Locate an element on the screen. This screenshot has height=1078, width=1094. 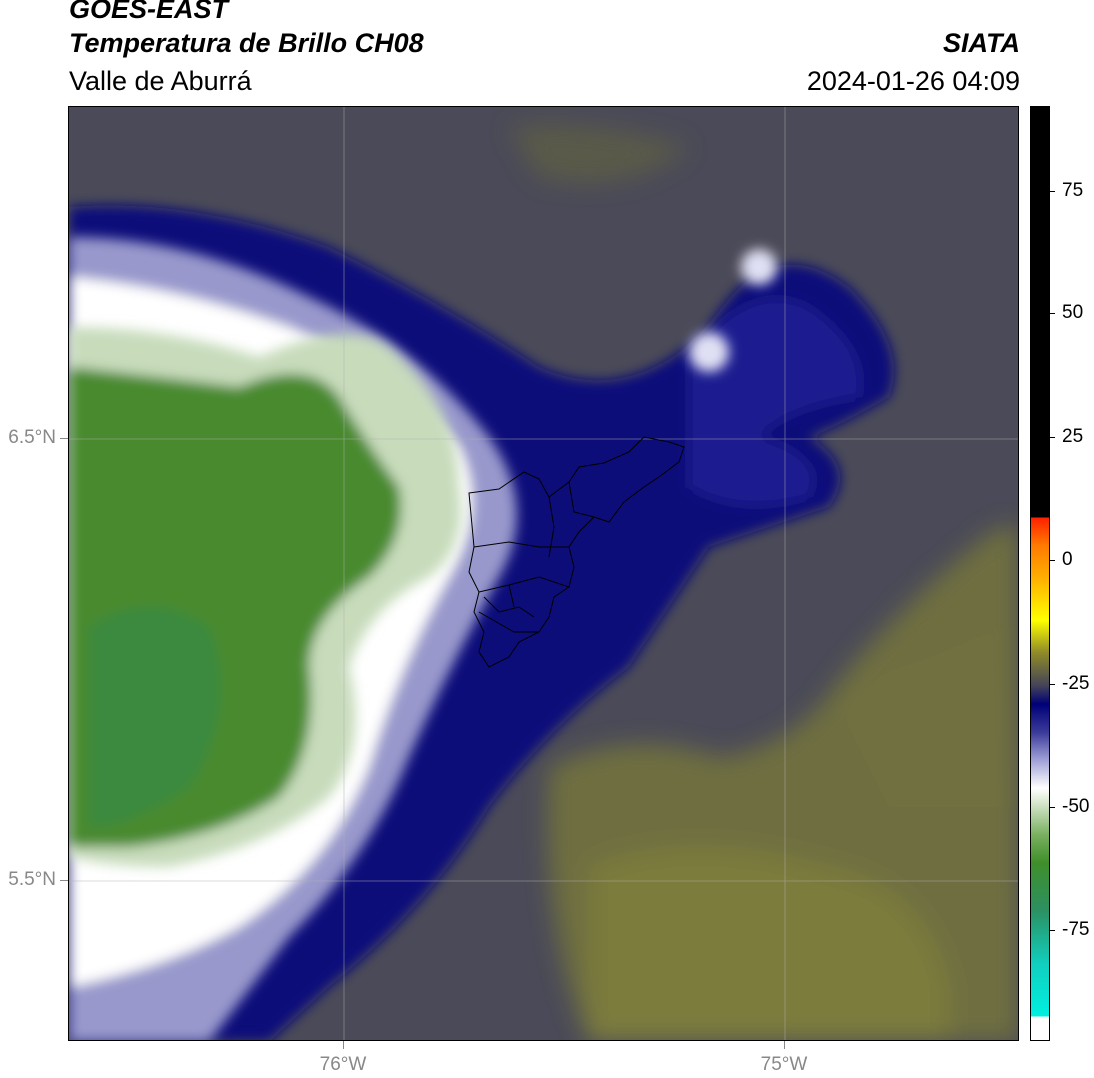
title-product: Temperatura de Brillo CH08 is located at coordinates (246, 43).